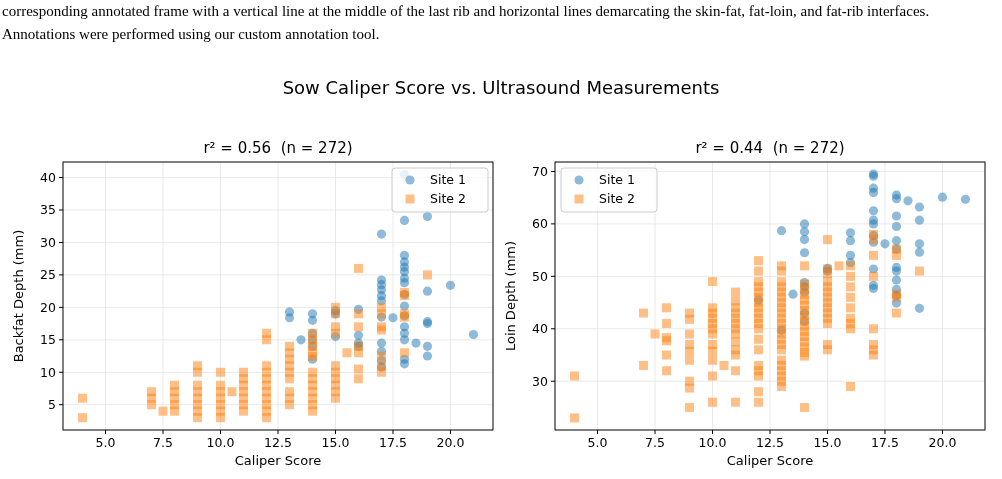  Describe the element at coordinates (52, 405) in the screenshot. I see `y-tick-label: 5` at that location.